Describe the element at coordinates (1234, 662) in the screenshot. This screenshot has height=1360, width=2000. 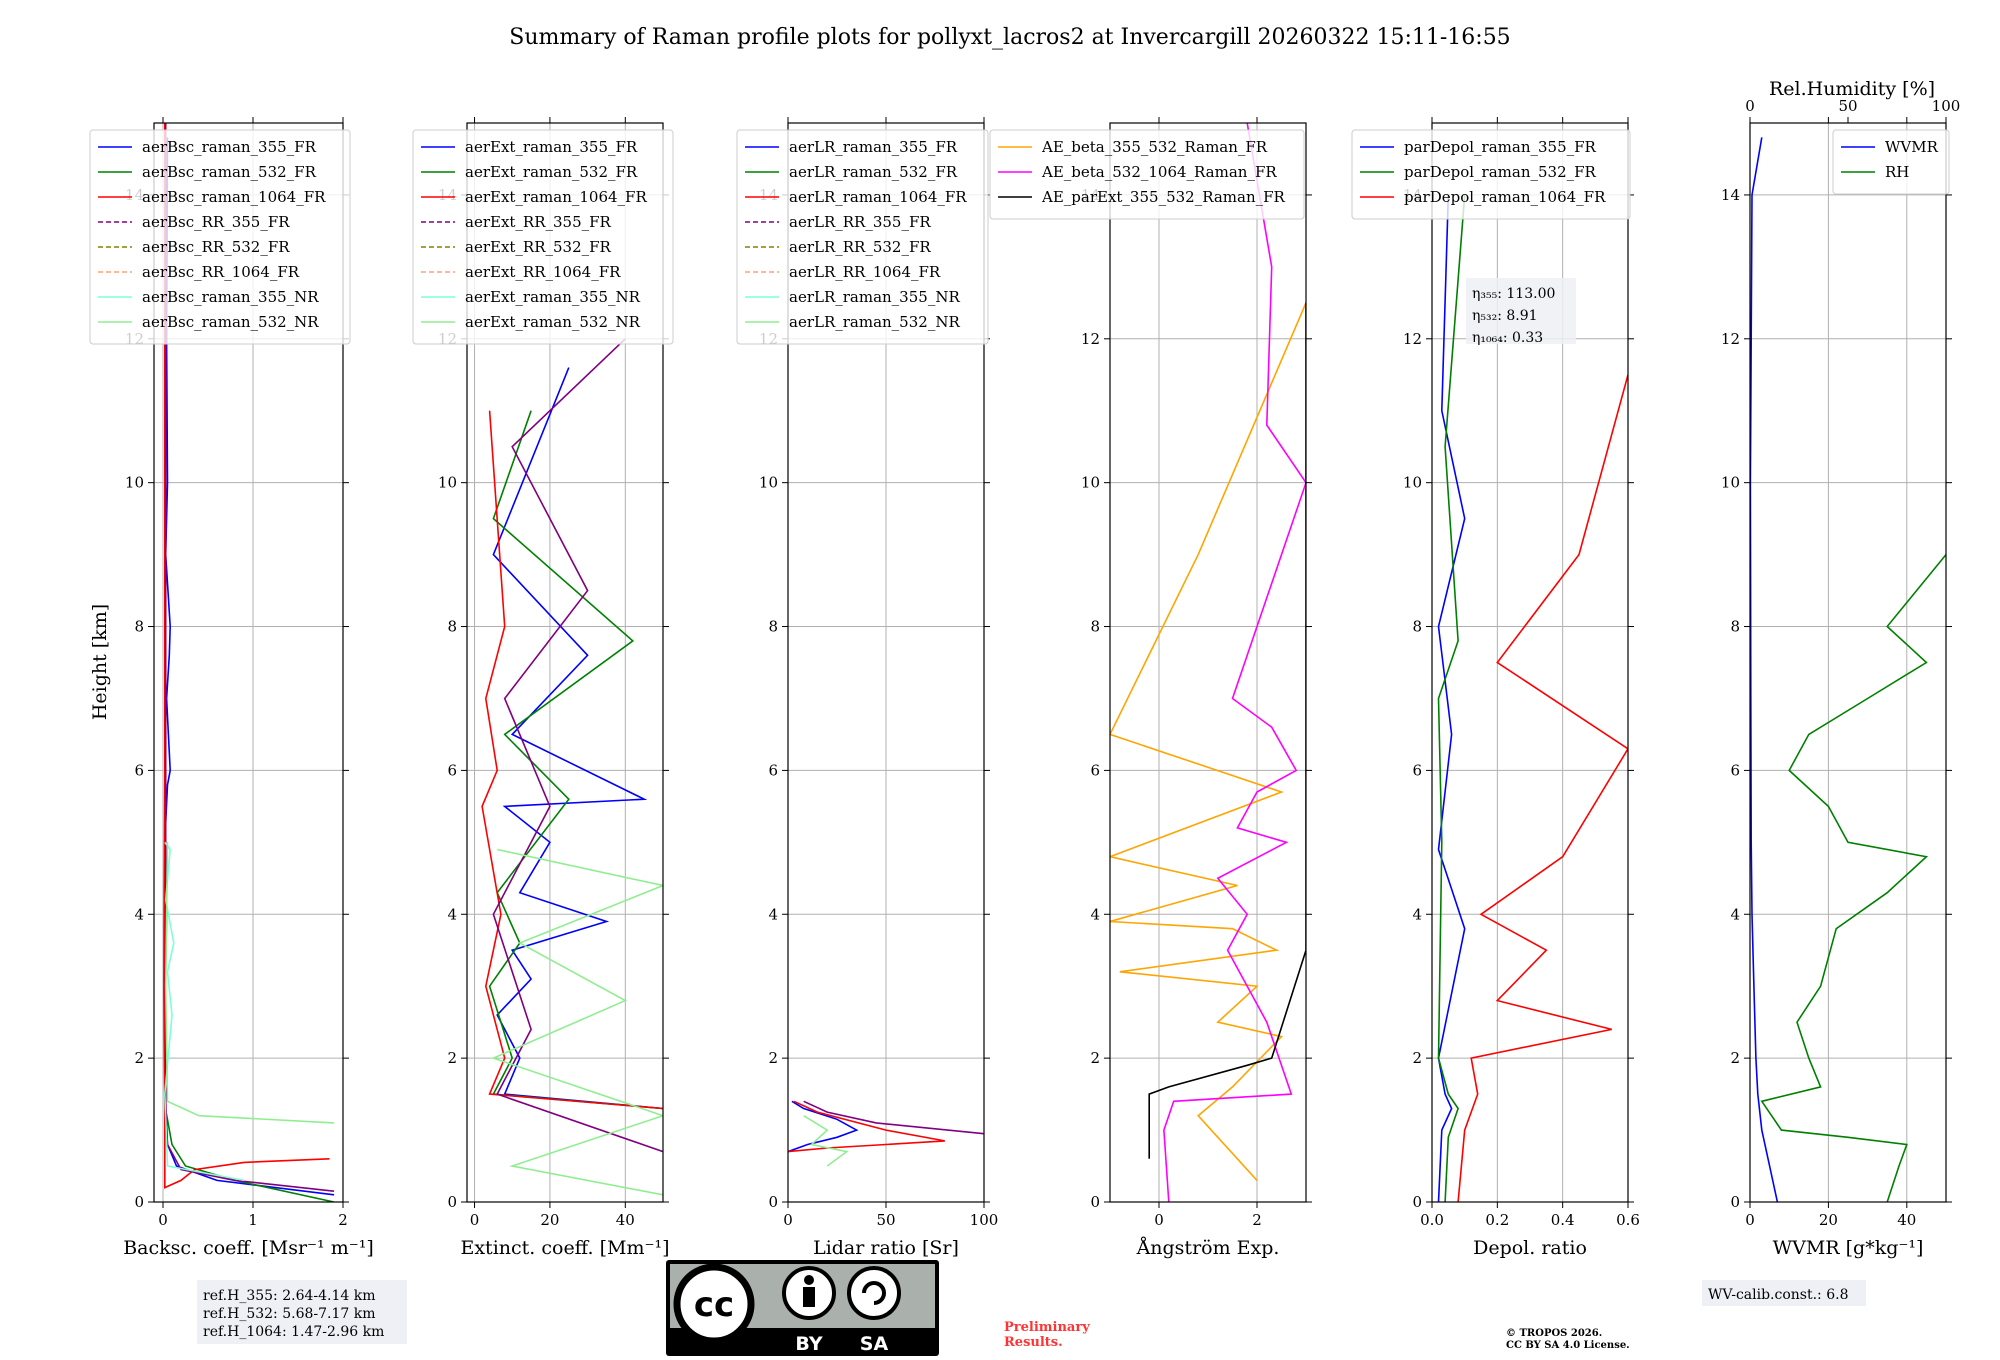
I see `series-line-AE_beta_532_1064_Raman_FR` at that location.